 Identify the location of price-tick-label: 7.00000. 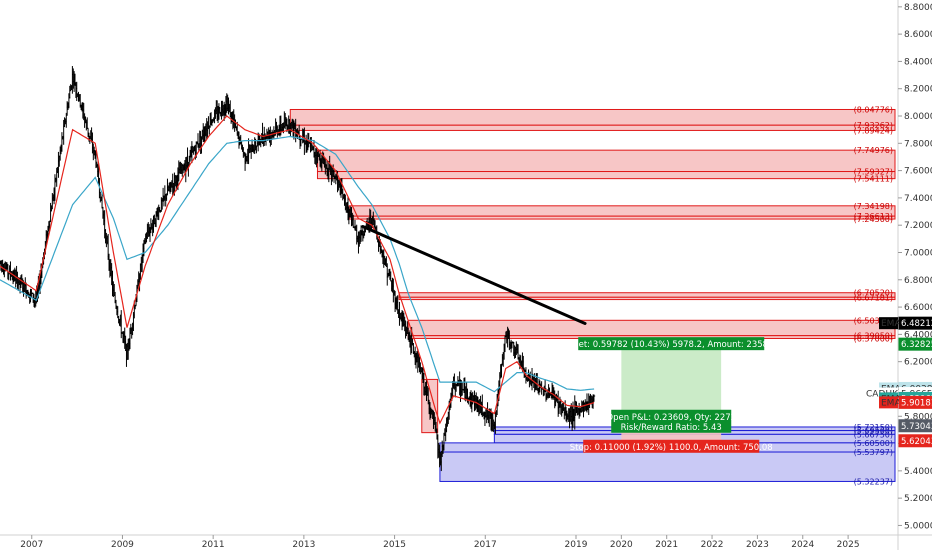
(918, 253).